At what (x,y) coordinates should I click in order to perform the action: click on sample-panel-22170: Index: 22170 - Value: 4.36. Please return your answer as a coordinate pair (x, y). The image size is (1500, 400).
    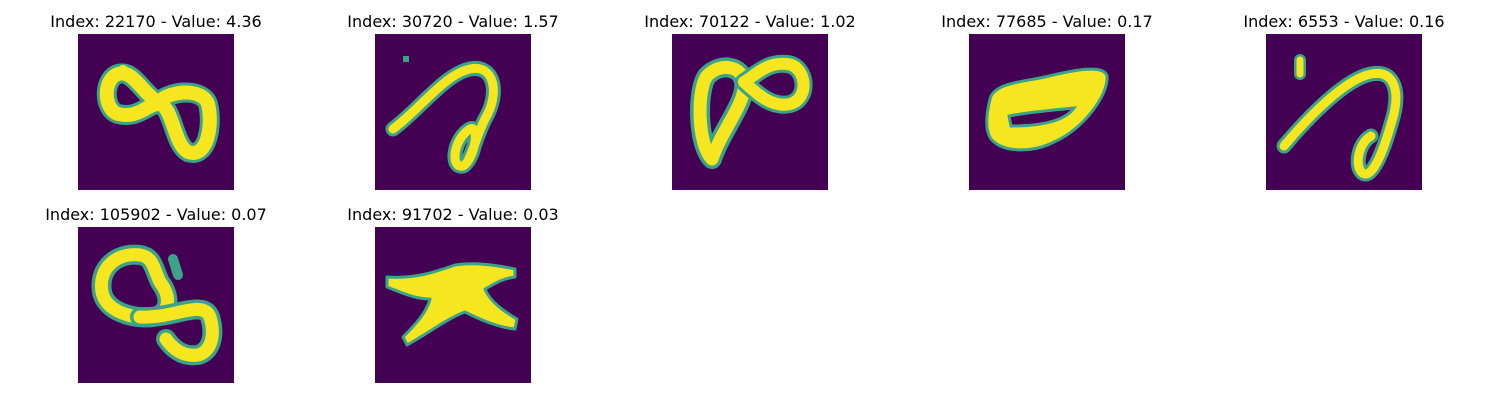
    Looking at the image, I should click on (156, 102).